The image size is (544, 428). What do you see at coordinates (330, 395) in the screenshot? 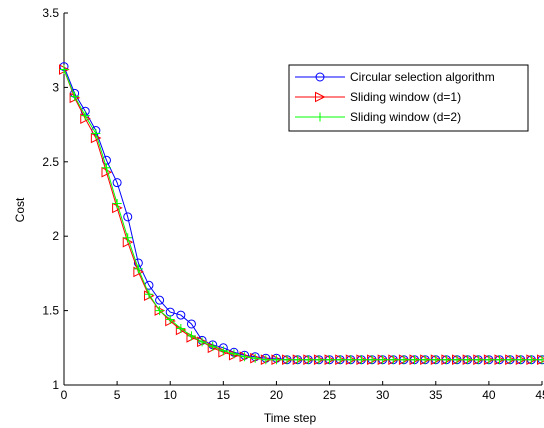
I see `x-tick-label: 25` at bounding box center [330, 395].